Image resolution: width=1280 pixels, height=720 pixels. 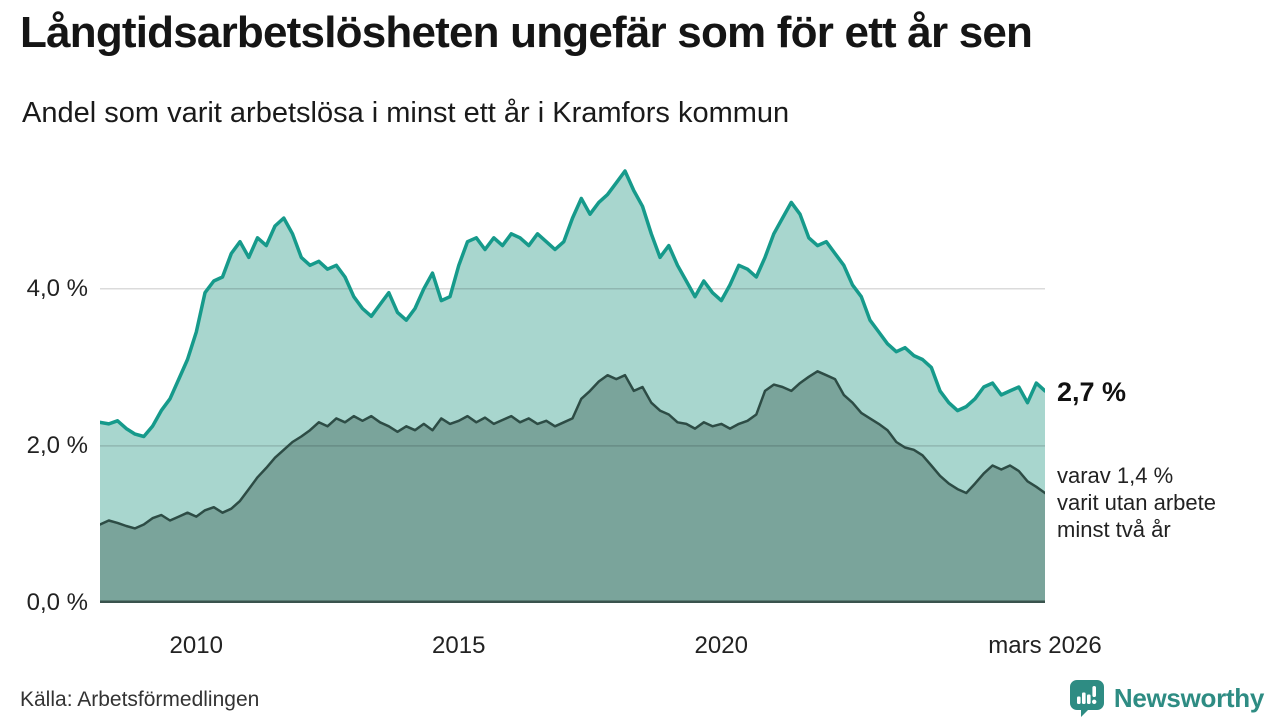 I want to click on newsworthy-bubble-chart-icon, so click(x=1086, y=698).